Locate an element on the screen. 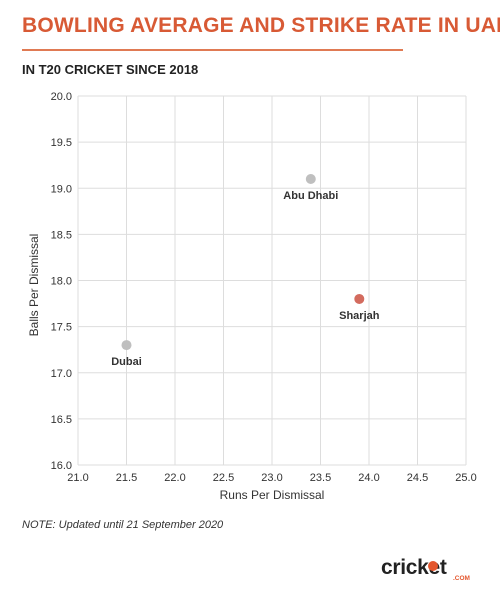  y-tick-label: 18.5 is located at coordinates (61, 235).